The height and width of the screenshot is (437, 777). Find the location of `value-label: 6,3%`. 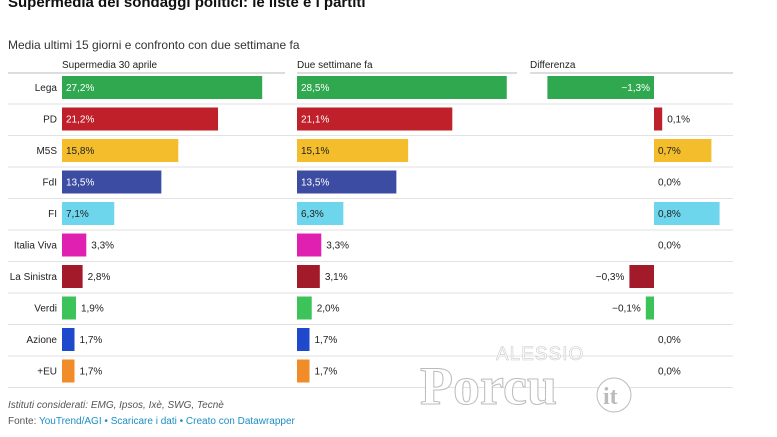

value-label: 6,3% is located at coordinates (312, 214).